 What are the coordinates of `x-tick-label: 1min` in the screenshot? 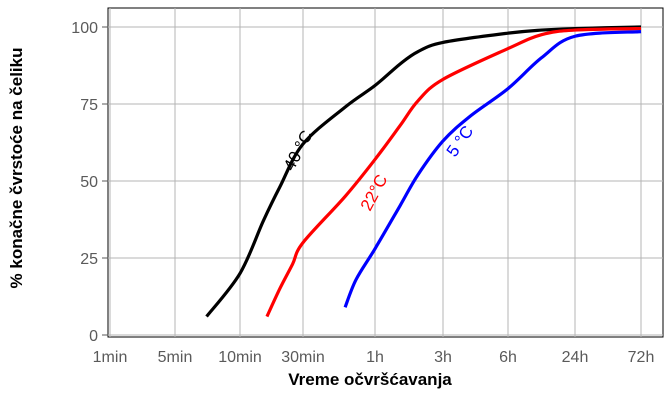 It's located at (110, 357).